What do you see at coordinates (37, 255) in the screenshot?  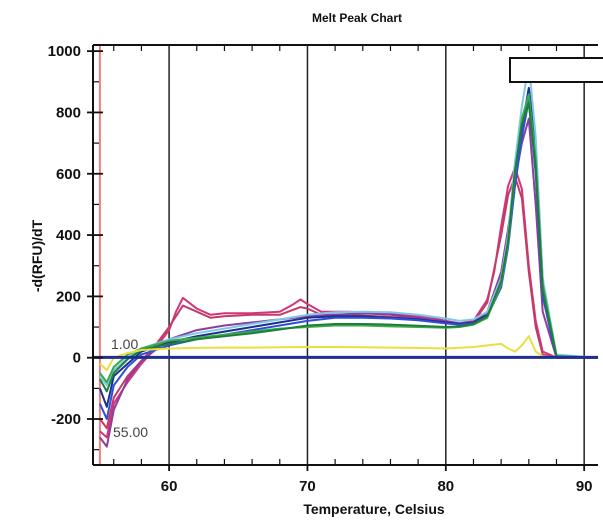 I see `y-axis-label: -d(RFU)/dT` at bounding box center [37, 255].